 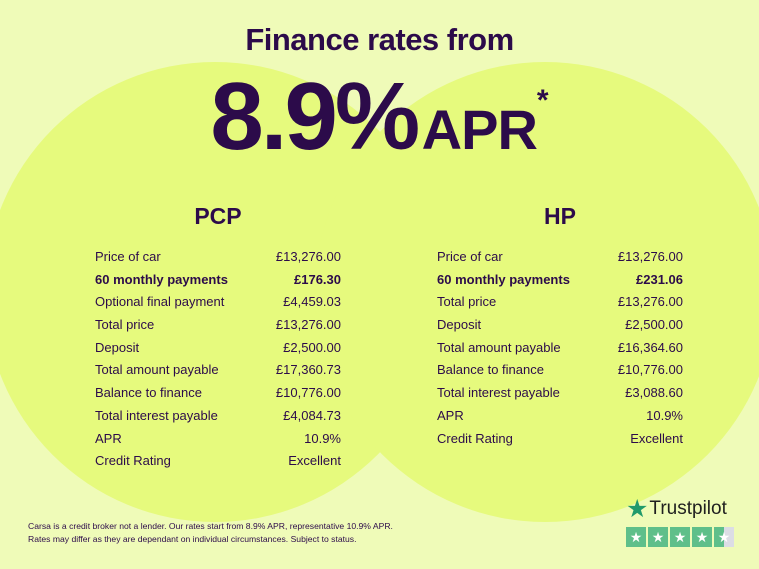 I want to click on trustpilot-badge: ★ Trustpilot ★ ★ ★ ★ ★, so click(x=680, y=520).